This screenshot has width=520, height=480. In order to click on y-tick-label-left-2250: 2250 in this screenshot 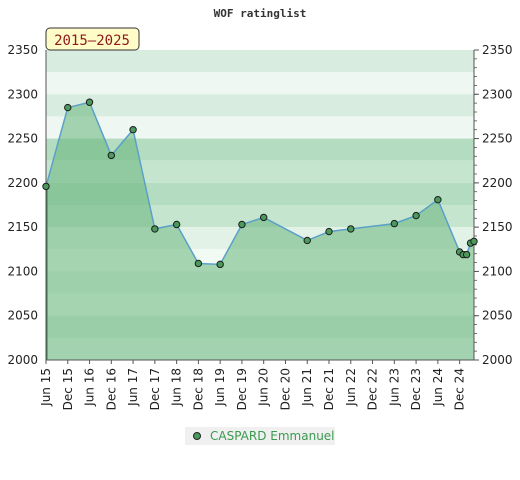, I will do `click(22, 139)`.